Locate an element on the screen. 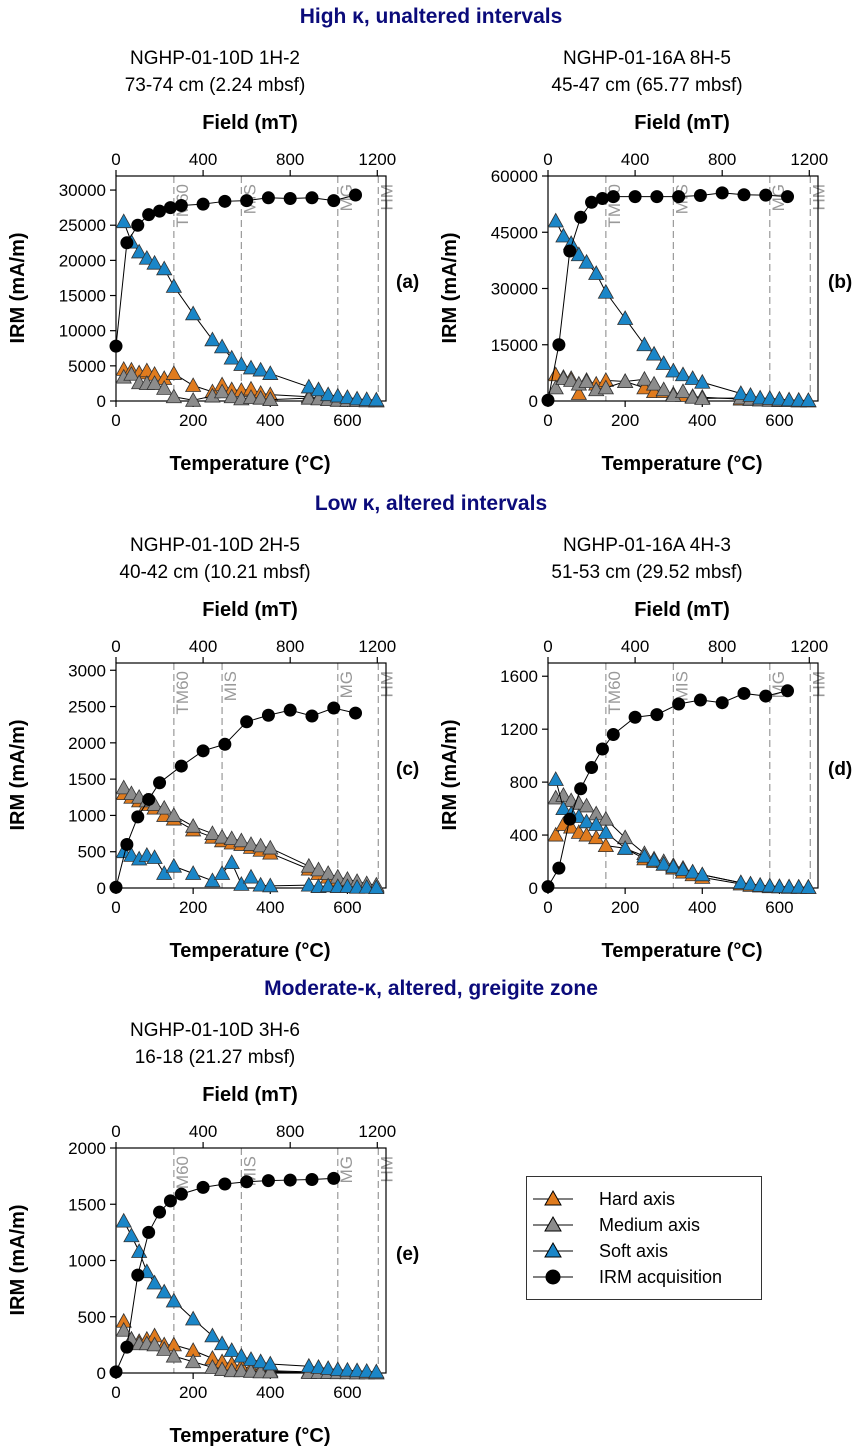  panel-label: (c) is located at coordinates (407, 769).